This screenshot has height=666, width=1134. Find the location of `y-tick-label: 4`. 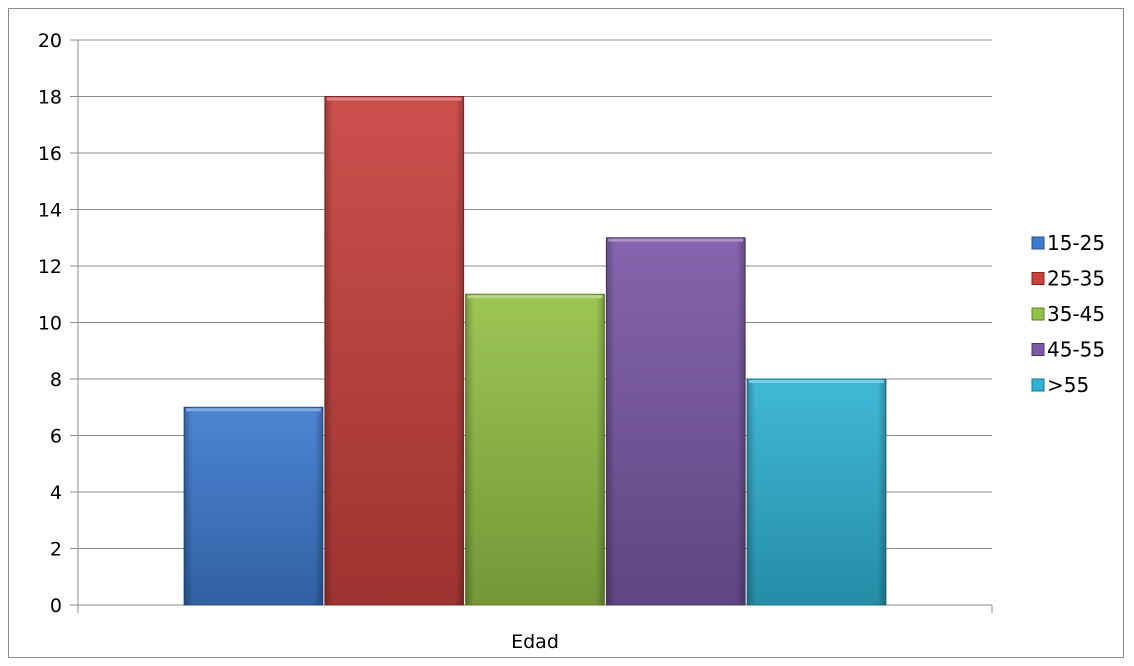

y-tick-label: 4 is located at coordinates (56, 493).